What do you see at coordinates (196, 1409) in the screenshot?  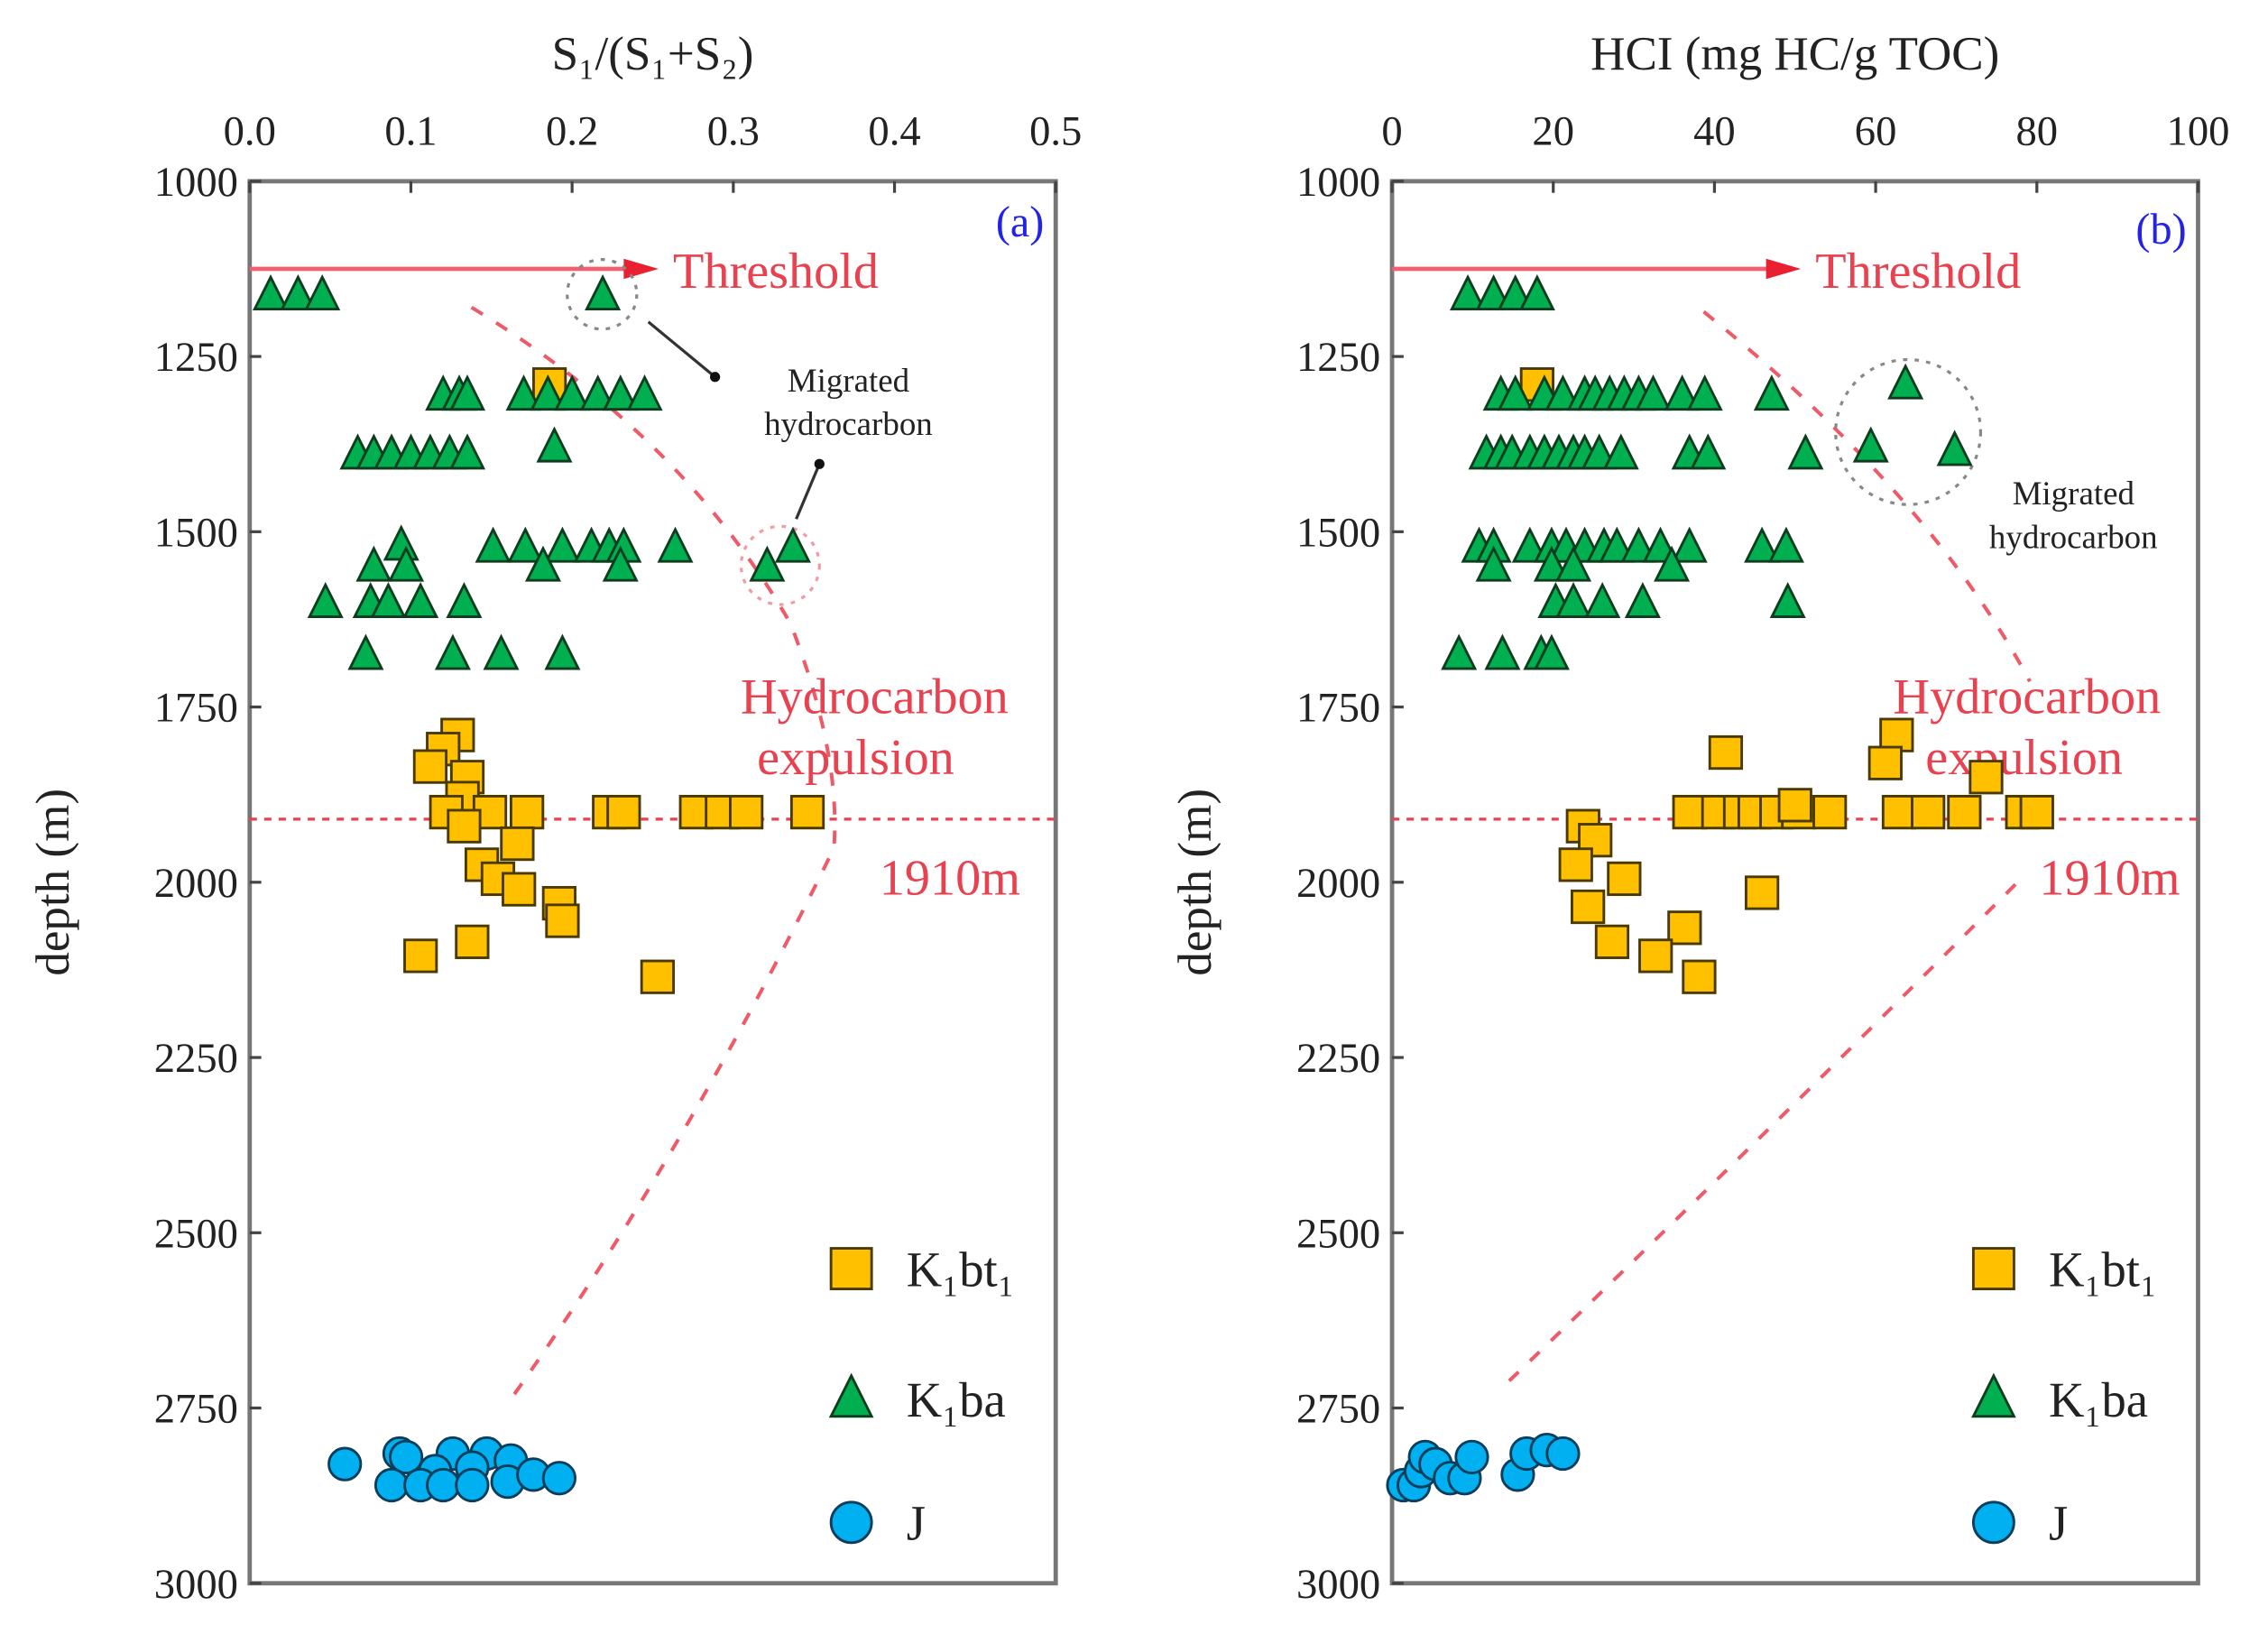 I see `y-tick-label: 2750` at bounding box center [196, 1409].